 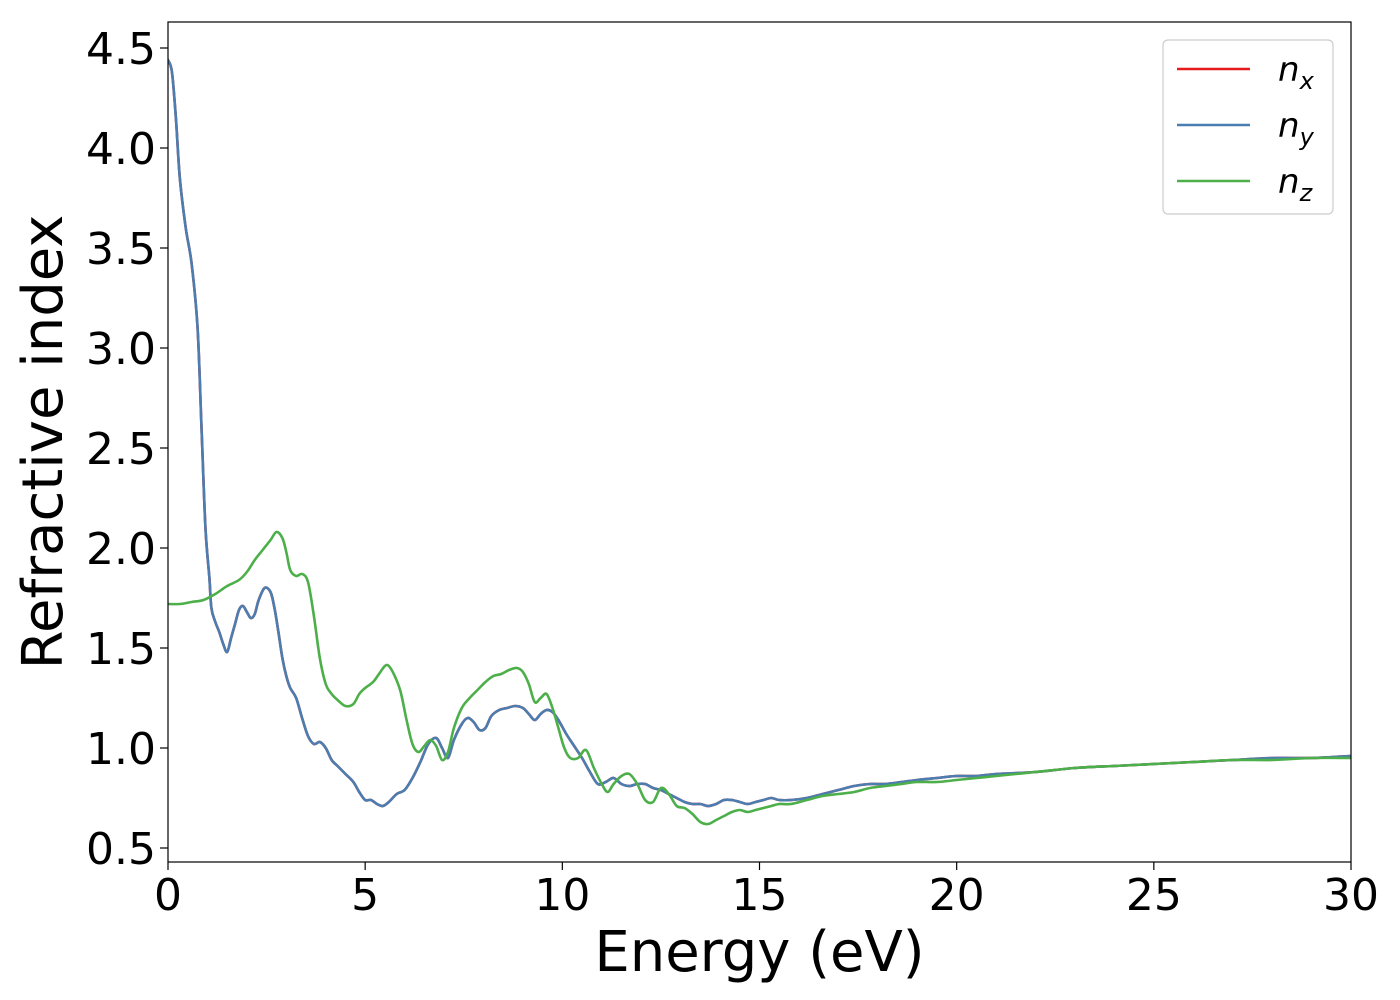 I want to click on y-tick-label: 4.5, so click(x=121, y=49).